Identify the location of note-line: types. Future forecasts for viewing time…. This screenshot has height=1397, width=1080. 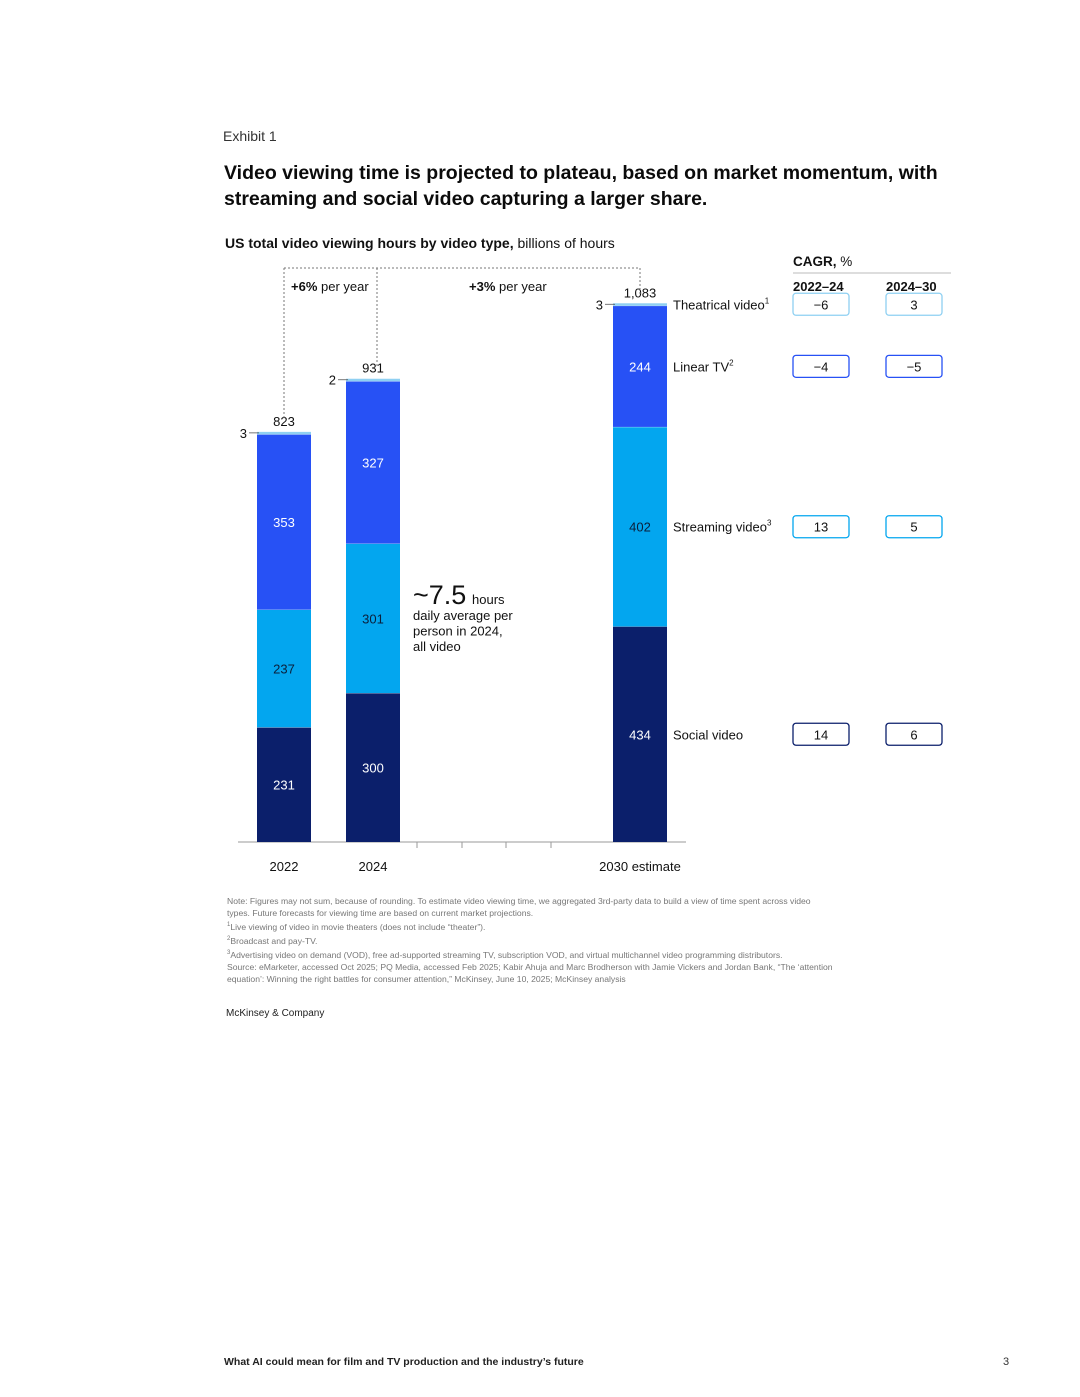
(380, 913).